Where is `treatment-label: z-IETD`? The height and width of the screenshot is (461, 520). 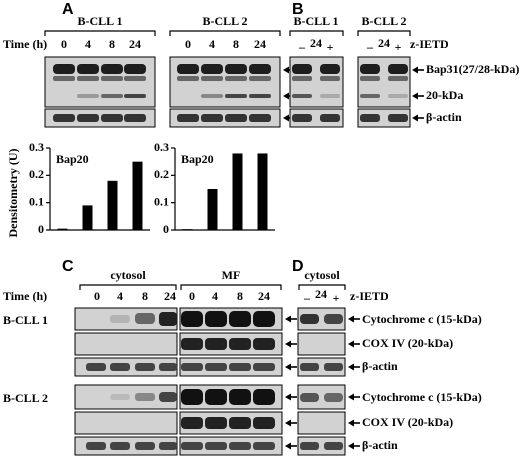
treatment-label: z-IETD is located at coordinates (429, 44).